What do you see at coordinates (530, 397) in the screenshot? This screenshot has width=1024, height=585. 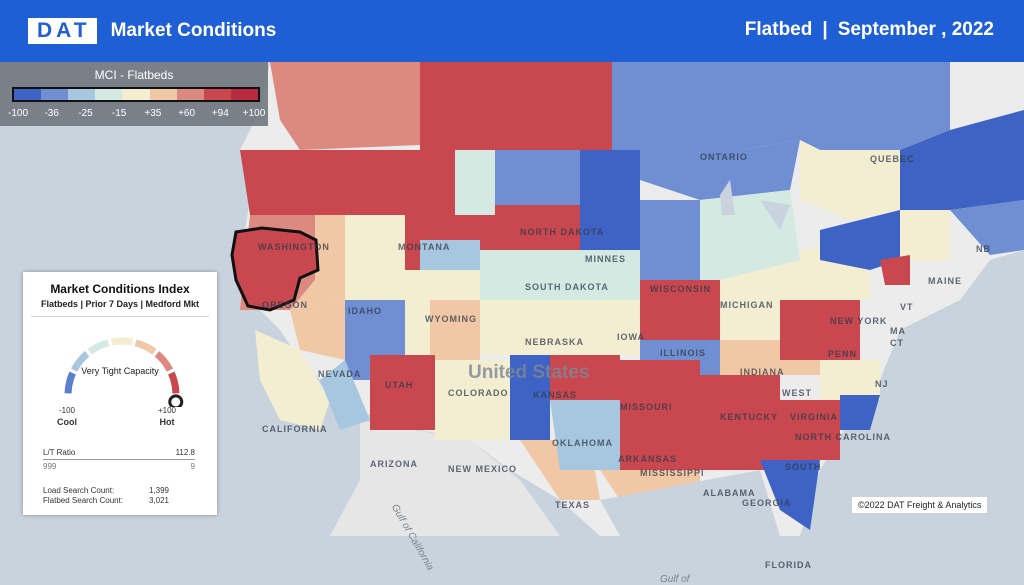 I see `region-west-texas` at bounding box center [530, 397].